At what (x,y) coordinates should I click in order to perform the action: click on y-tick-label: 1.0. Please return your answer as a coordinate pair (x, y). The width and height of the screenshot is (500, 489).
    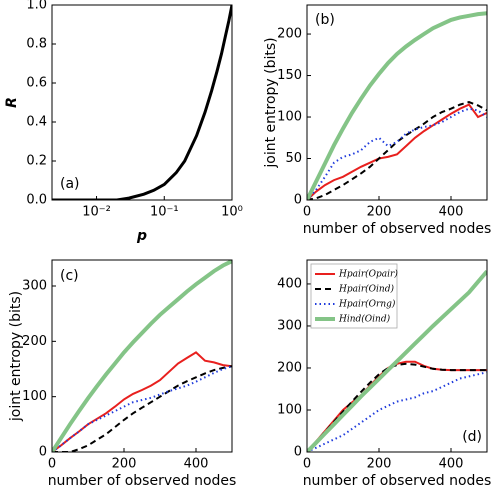
    Looking at the image, I should click on (36, 6).